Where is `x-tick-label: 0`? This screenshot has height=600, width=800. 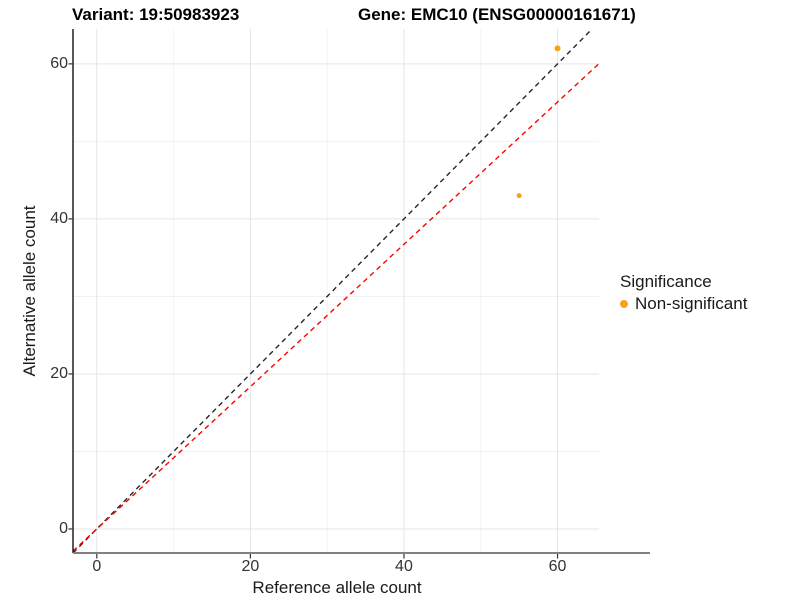
x-tick-label: 0 is located at coordinates (97, 566).